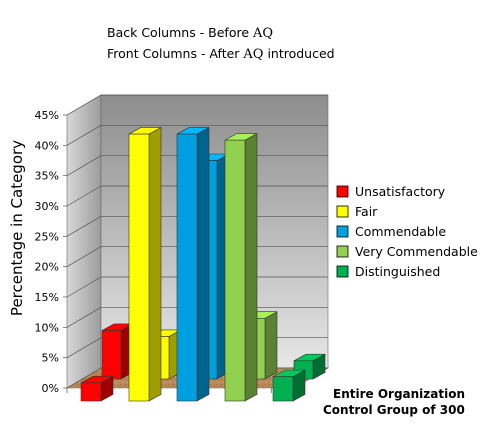 The height and width of the screenshot is (444, 491). Describe the element at coordinates (51, 252) in the screenshot. I see `y-axis-ticks: 0% 5% 10% 15% 20% 25% 30% 35% 40% 45%` at that location.